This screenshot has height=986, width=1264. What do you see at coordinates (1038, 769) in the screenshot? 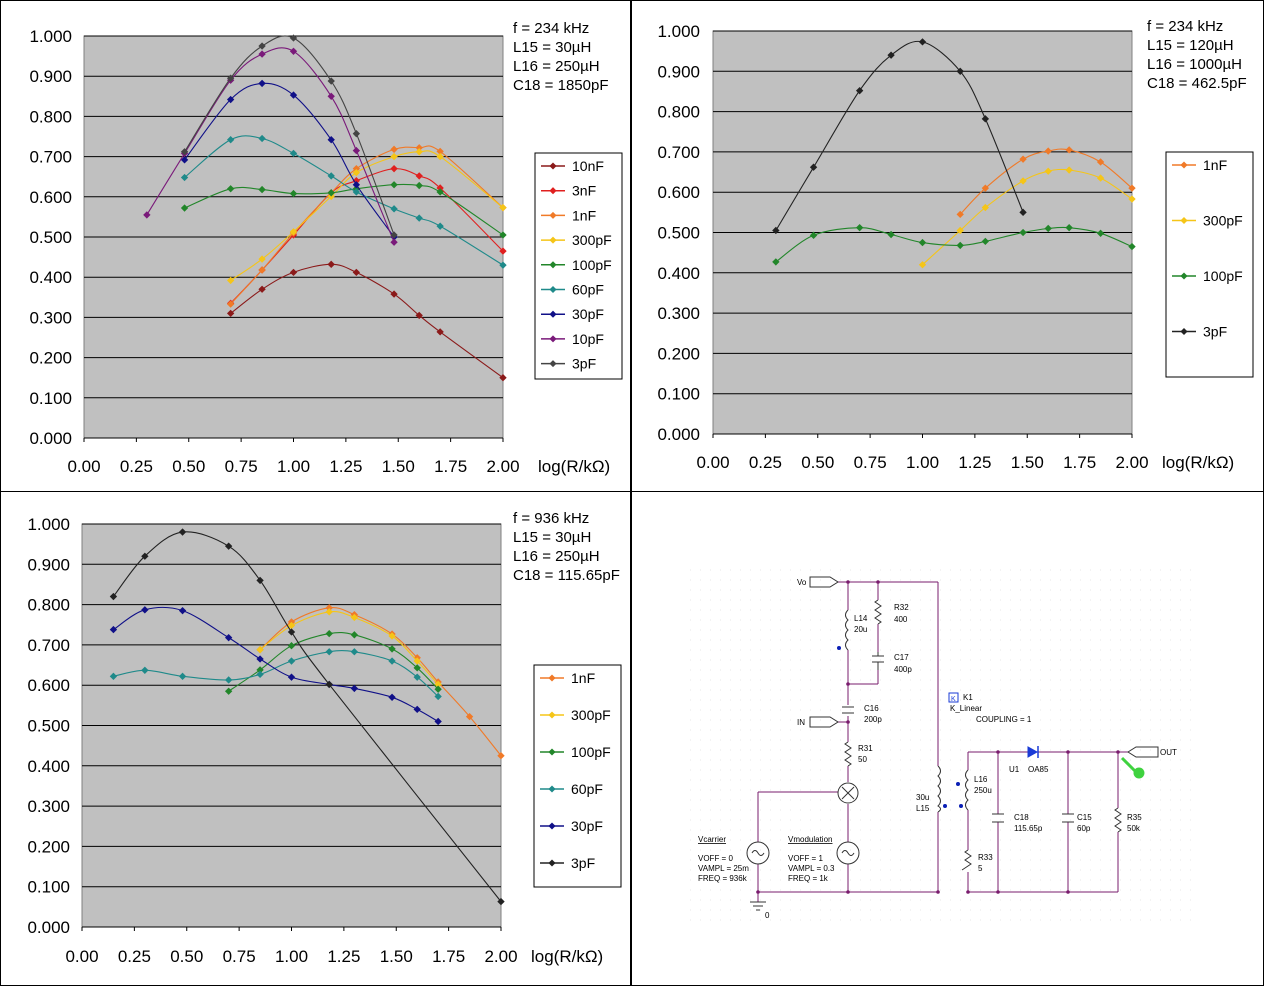
I see `label-u1-type: OA85` at bounding box center [1038, 769].